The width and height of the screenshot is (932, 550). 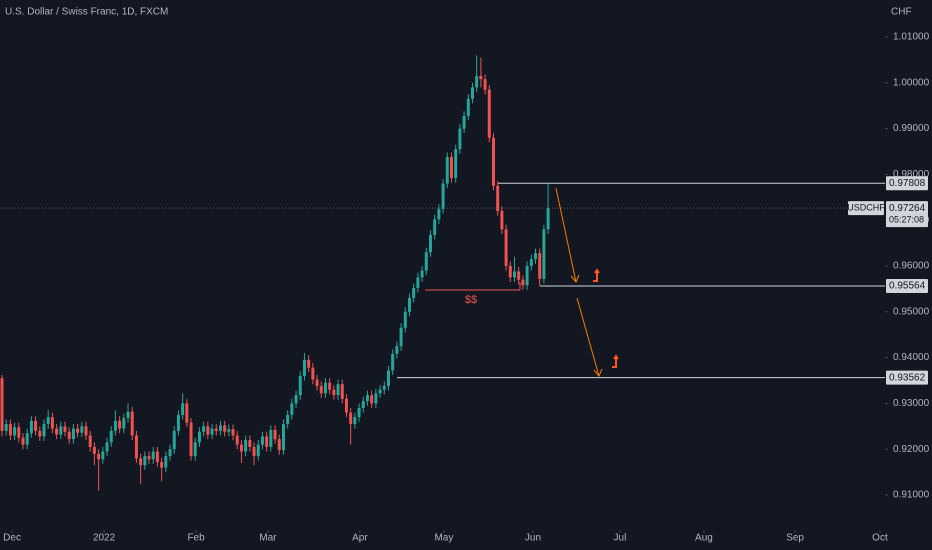 What do you see at coordinates (901, 12) in the screenshot?
I see `currency-label: CHF` at bounding box center [901, 12].